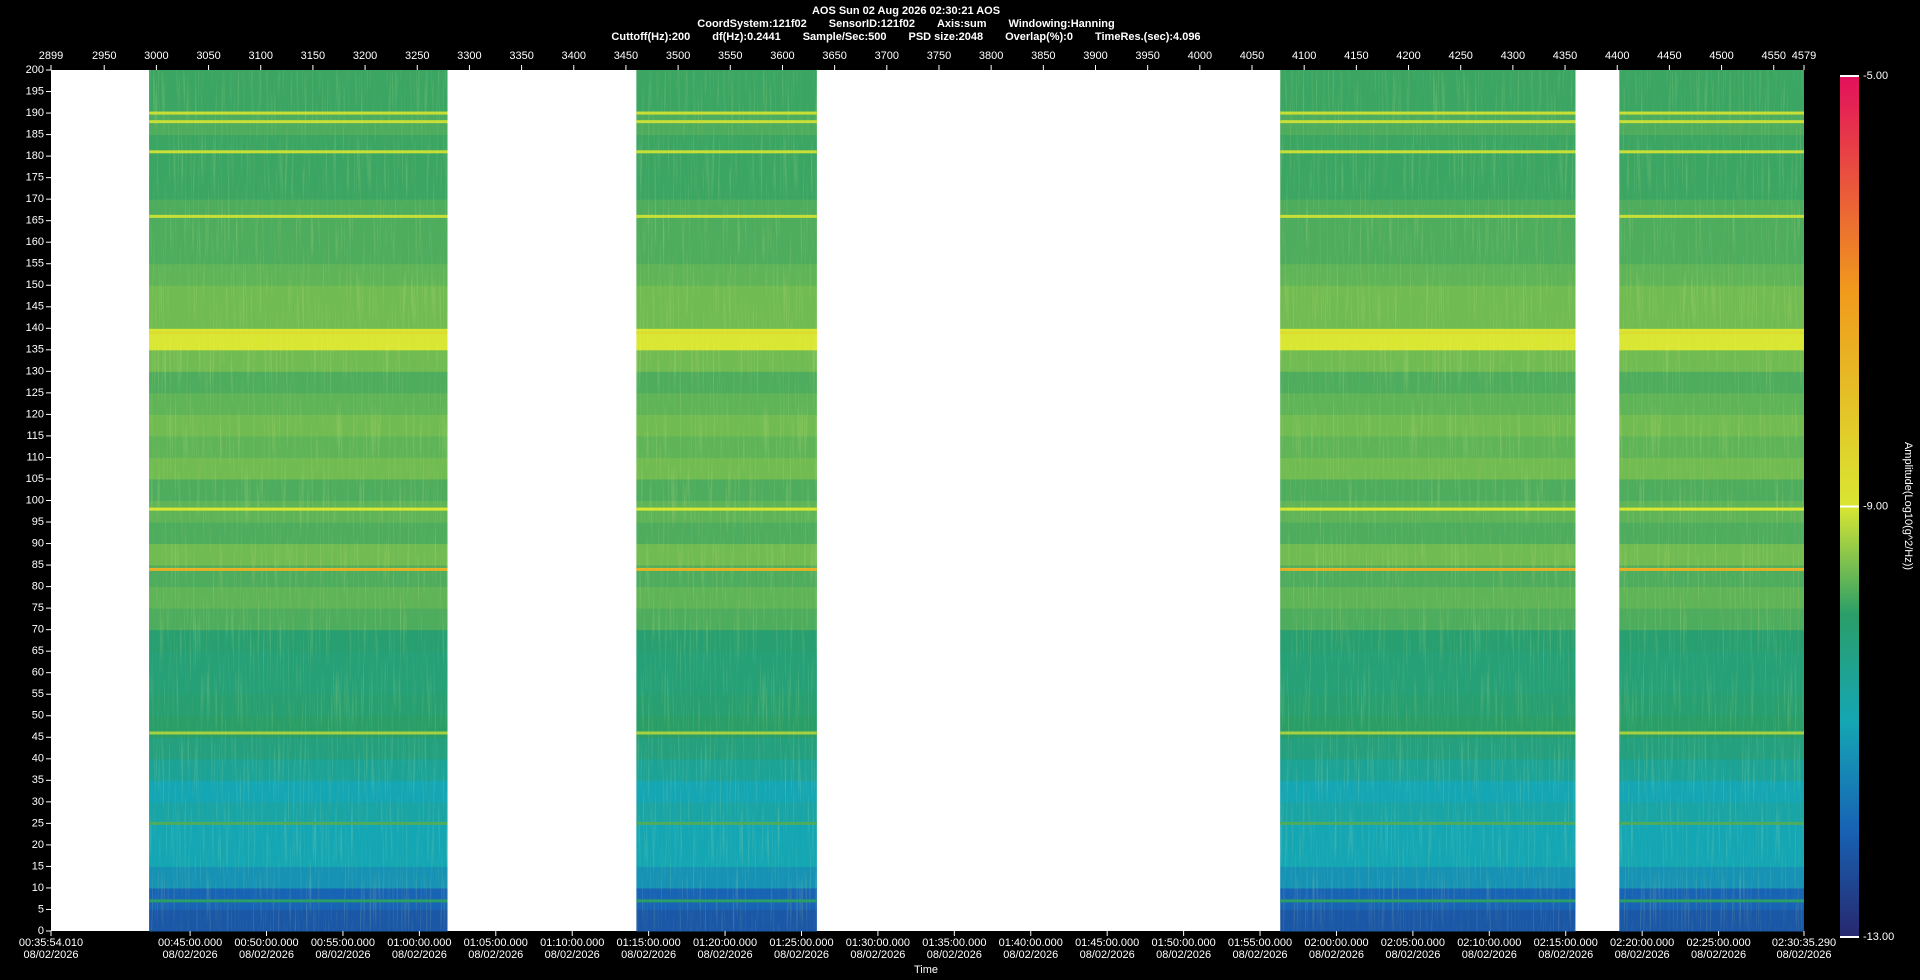  Describe the element at coordinates (954, 943) in the screenshot. I see `x2-tick-label: 01:35:00.000` at that location.